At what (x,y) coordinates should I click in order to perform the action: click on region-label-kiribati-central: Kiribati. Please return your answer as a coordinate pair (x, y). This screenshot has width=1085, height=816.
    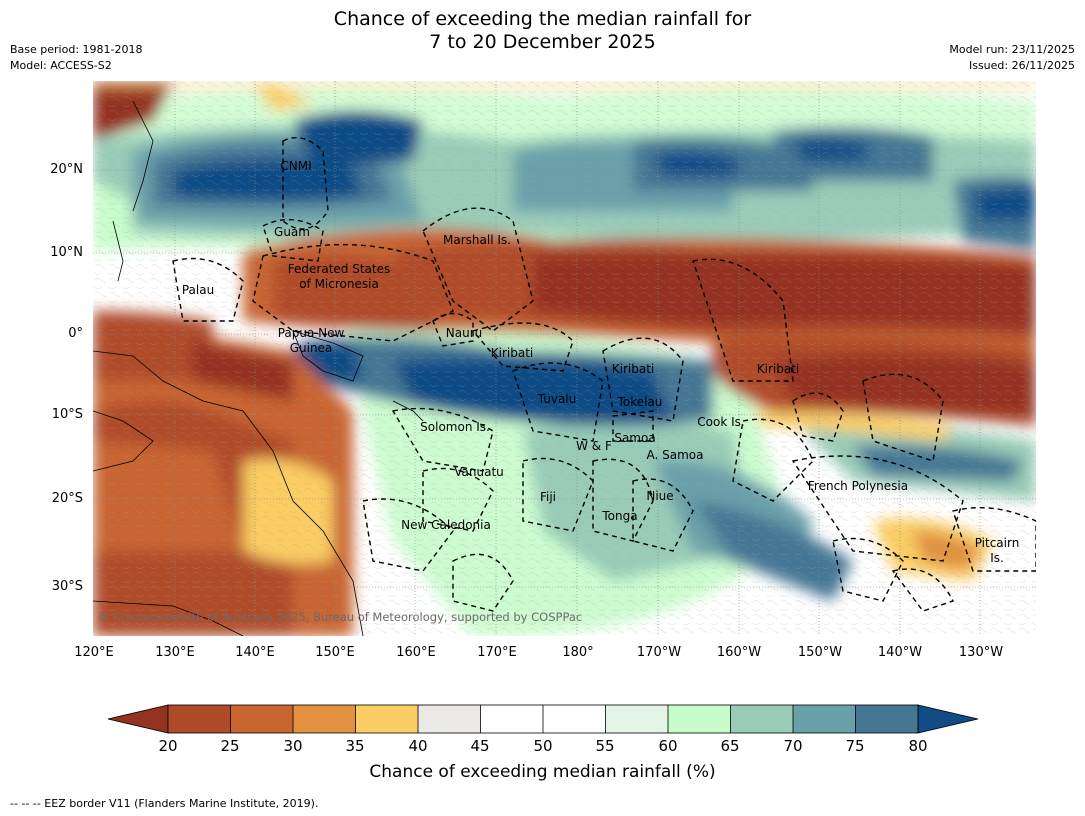
    Looking at the image, I should click on (633, 369).